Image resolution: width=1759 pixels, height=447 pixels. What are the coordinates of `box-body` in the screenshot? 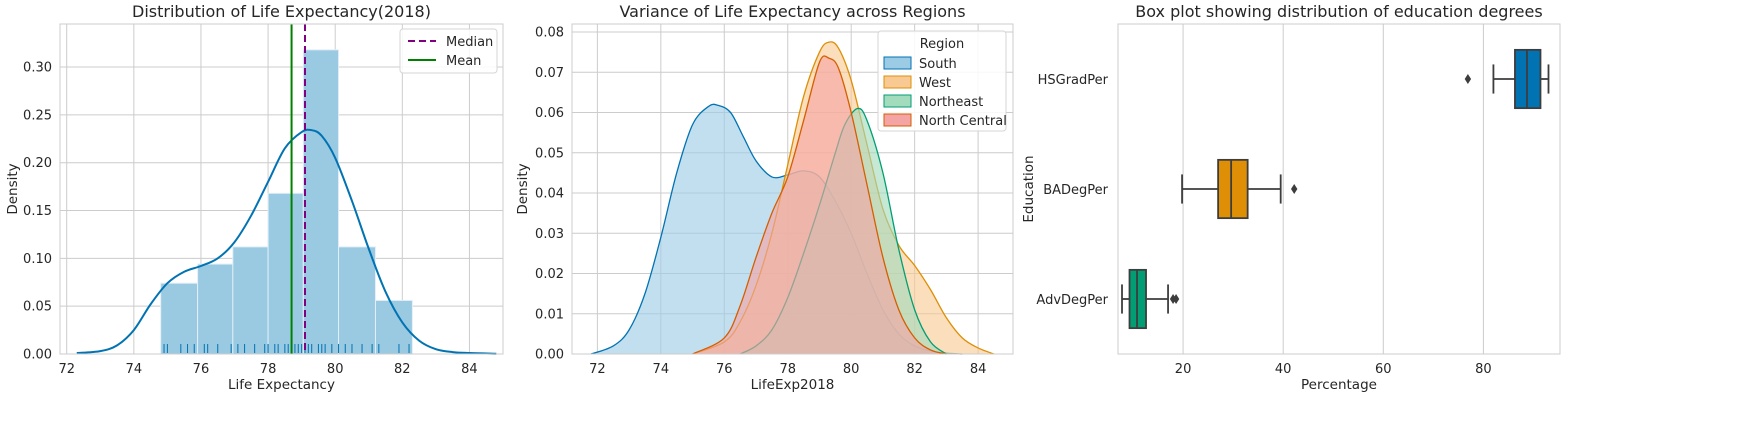 It's located at (1233, 189).